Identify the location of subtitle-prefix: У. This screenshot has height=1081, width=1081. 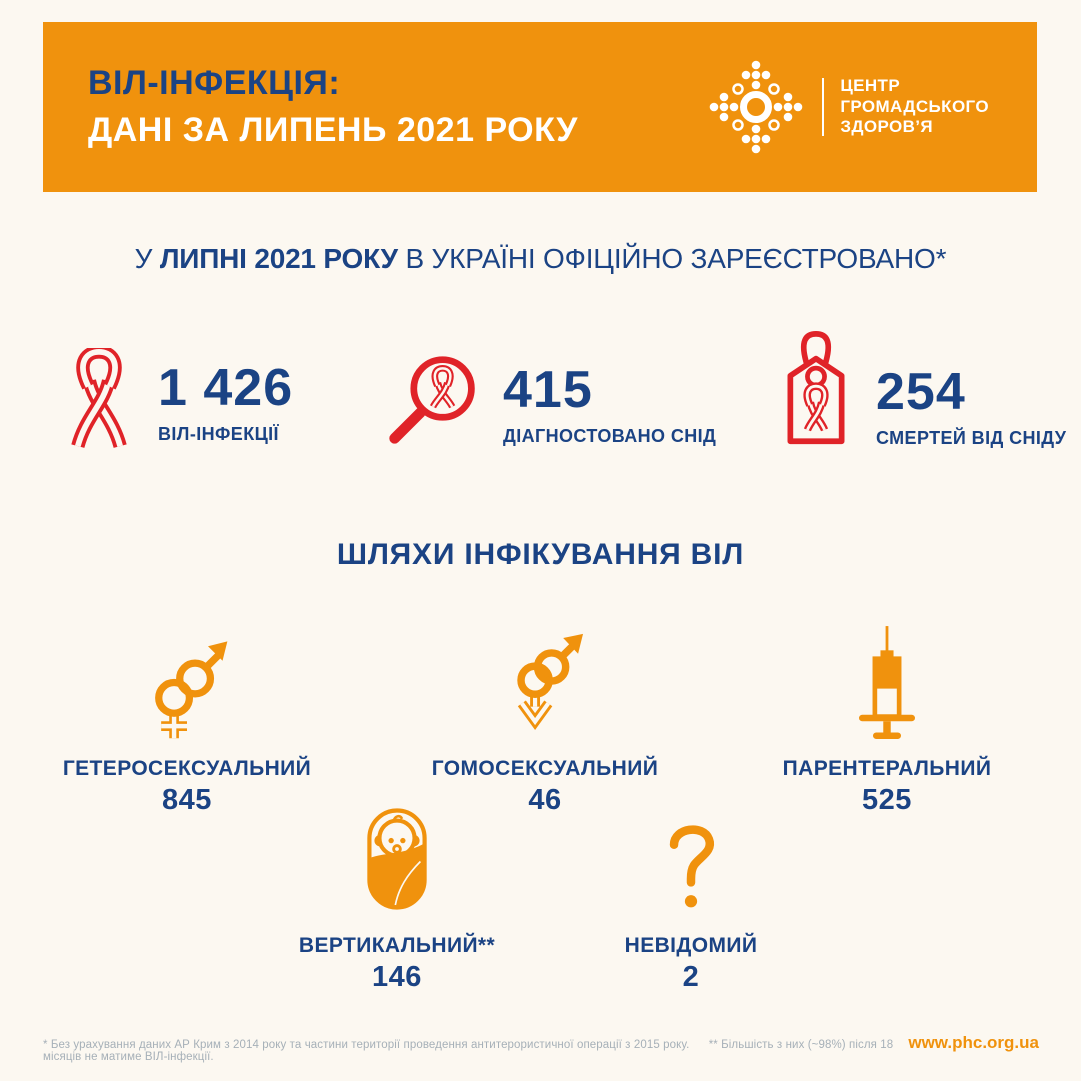
(147, 258).